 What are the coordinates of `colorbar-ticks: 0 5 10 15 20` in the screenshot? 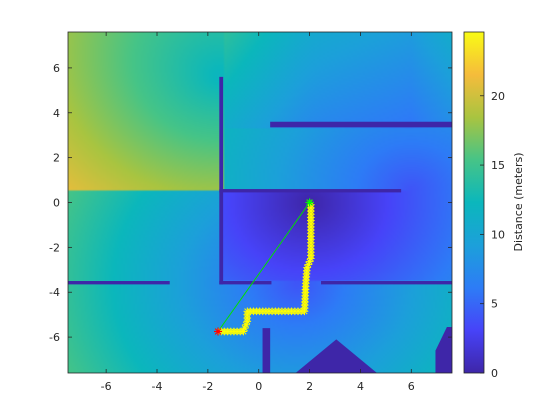 It's located at (492, 235).